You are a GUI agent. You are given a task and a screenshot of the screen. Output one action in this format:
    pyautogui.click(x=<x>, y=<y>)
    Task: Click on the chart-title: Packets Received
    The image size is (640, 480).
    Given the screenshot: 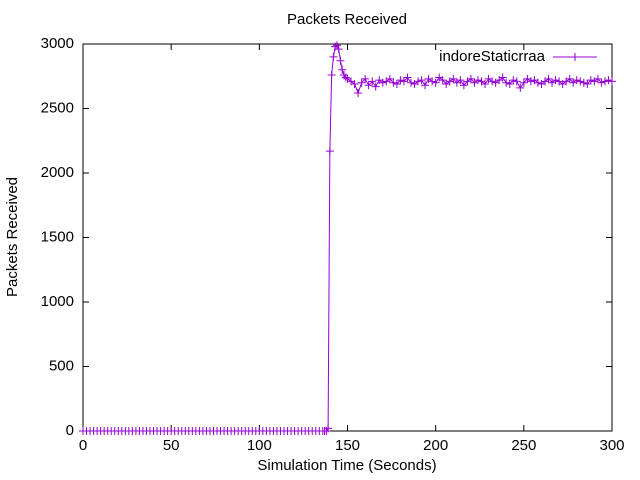 What is the action you would take?
    pyautogui.click(x=347, y=19)
    